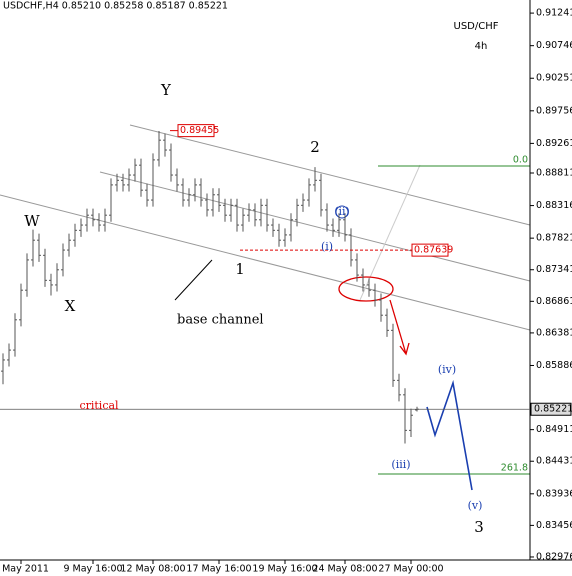 This screenshot has width=572, height=576. Describe the element at coordinates (554, 205) in the screenshot. I see `y-tick-label: 0.88316` at that location.